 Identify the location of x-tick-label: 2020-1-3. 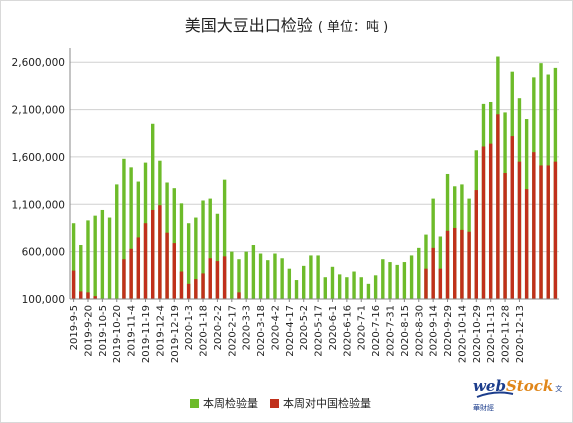
(189, 327).